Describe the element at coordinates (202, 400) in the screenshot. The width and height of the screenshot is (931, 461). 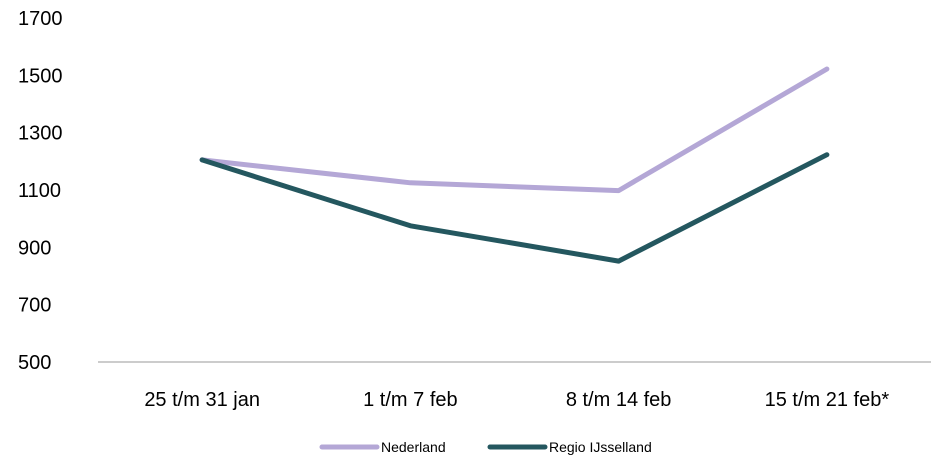
I see `x-tick-label: 25 t/m 31 jan` at that location.